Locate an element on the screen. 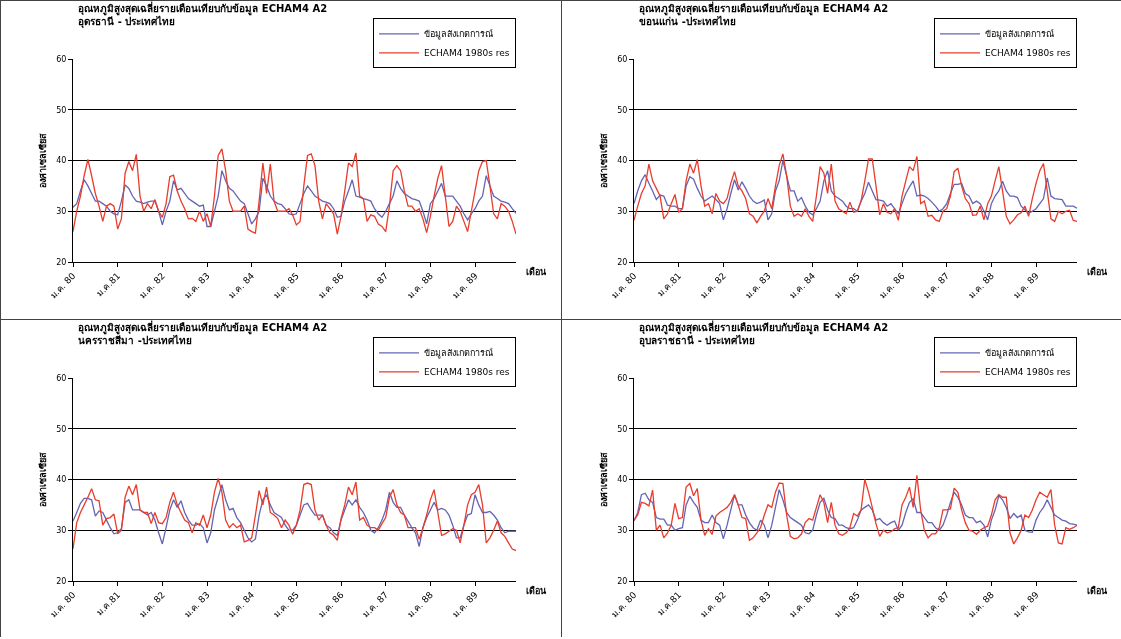 The image size is (1121, 639). chart-subtitle: นครราชสีมา -ประเทศไทย is located at coordinates (135, 340).